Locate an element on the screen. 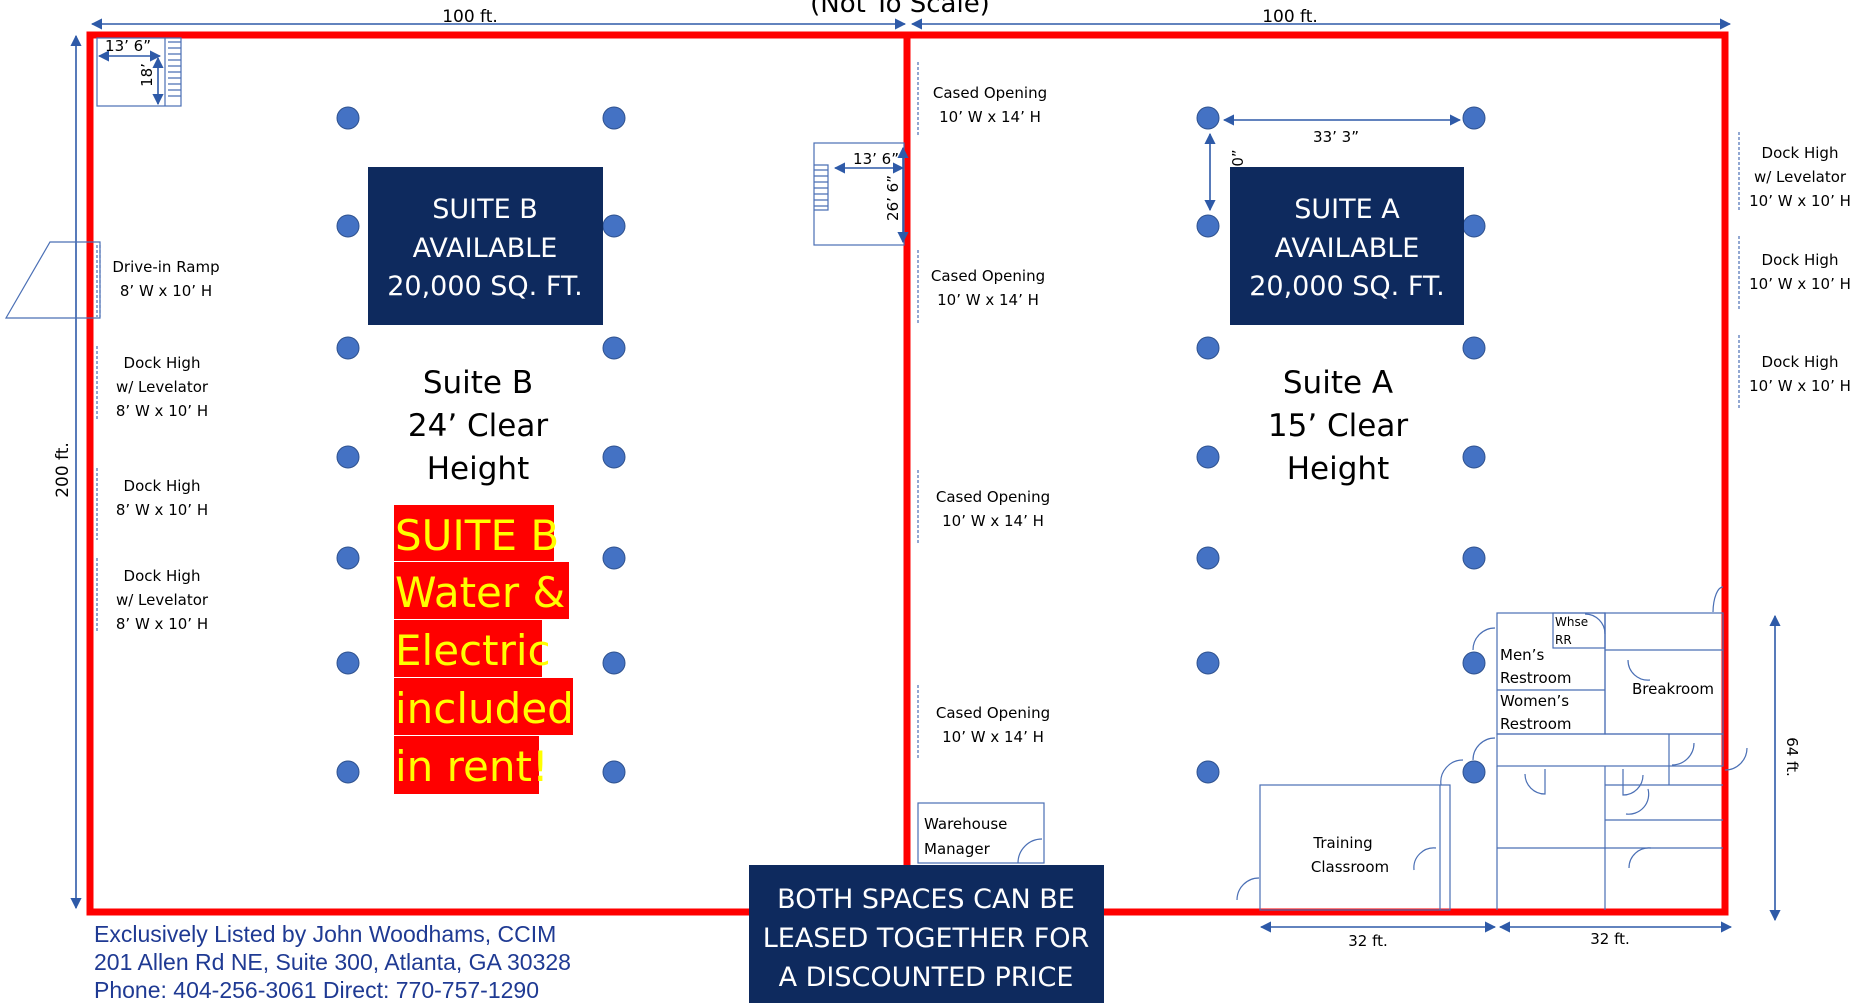 This screenshot has width=1858, height=1003. left-door-4-line3: 8’ W x 10’ H is located at coordinates (162, 624).